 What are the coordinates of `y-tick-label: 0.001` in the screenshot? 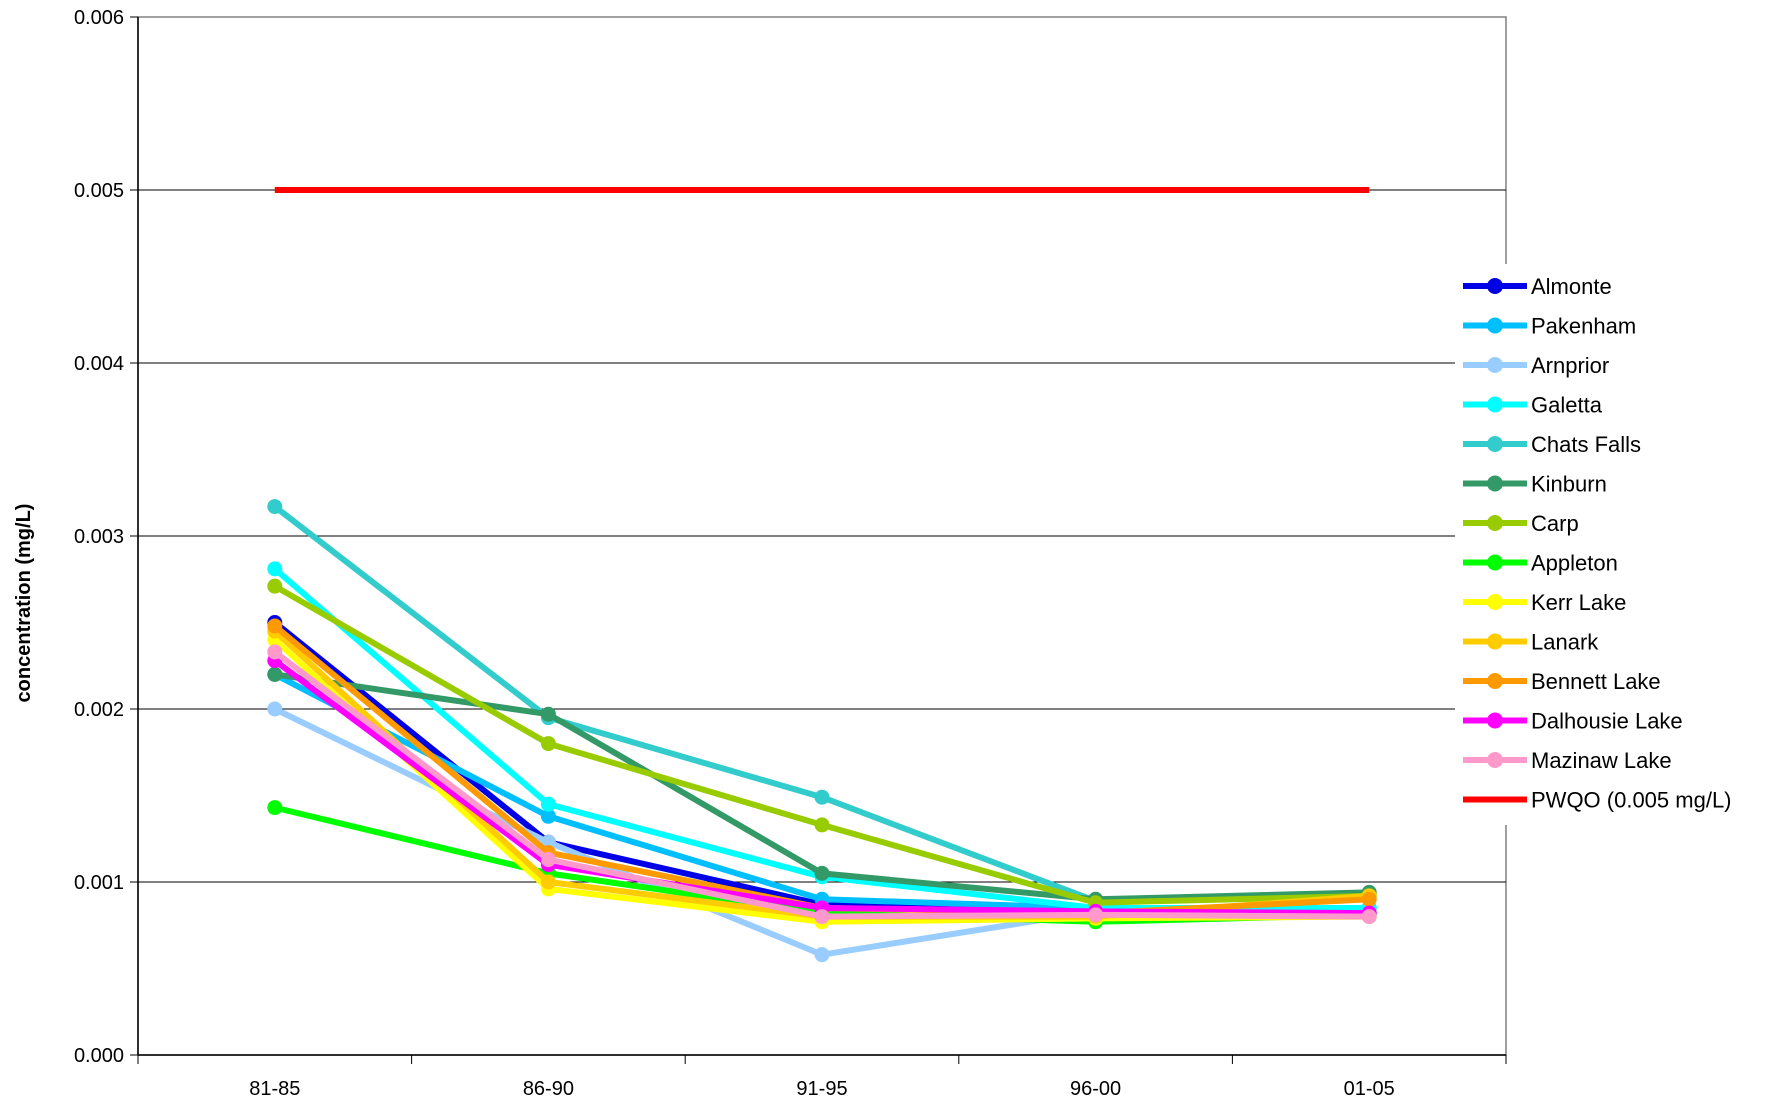 It's located at (99, 883).